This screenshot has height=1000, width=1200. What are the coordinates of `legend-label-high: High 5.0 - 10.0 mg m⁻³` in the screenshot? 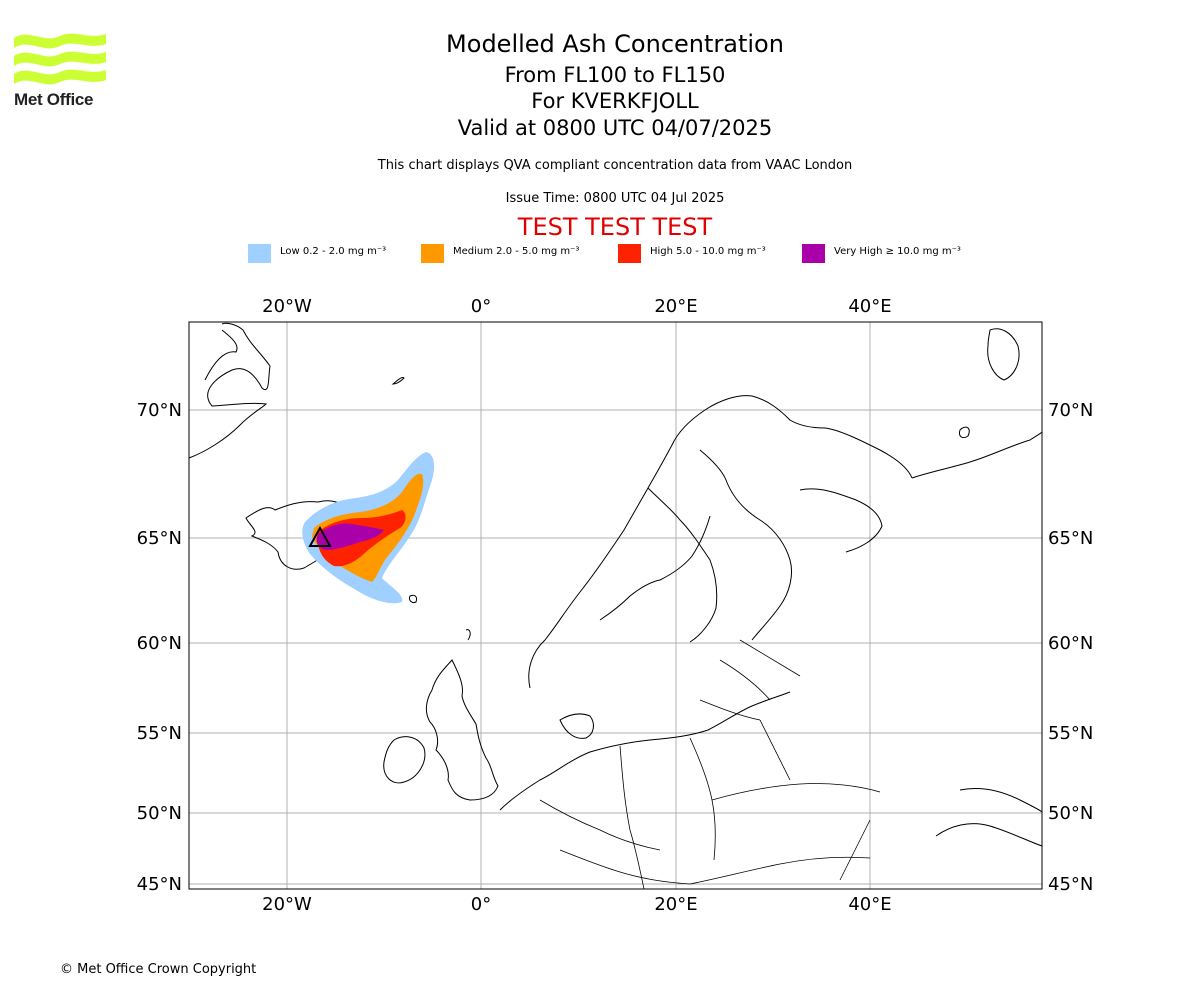 It's located at (708, 251).